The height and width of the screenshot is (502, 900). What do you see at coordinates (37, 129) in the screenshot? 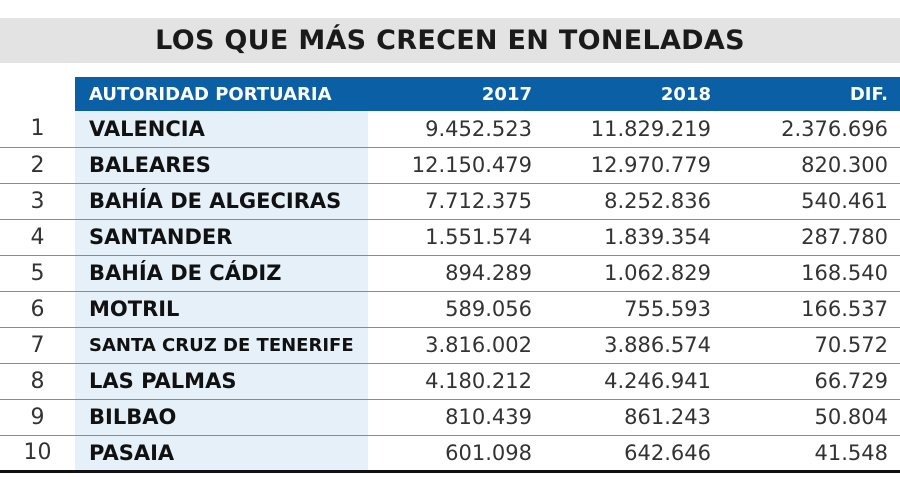
I see `rank-cell: 1` at bounding box center [37, 129].